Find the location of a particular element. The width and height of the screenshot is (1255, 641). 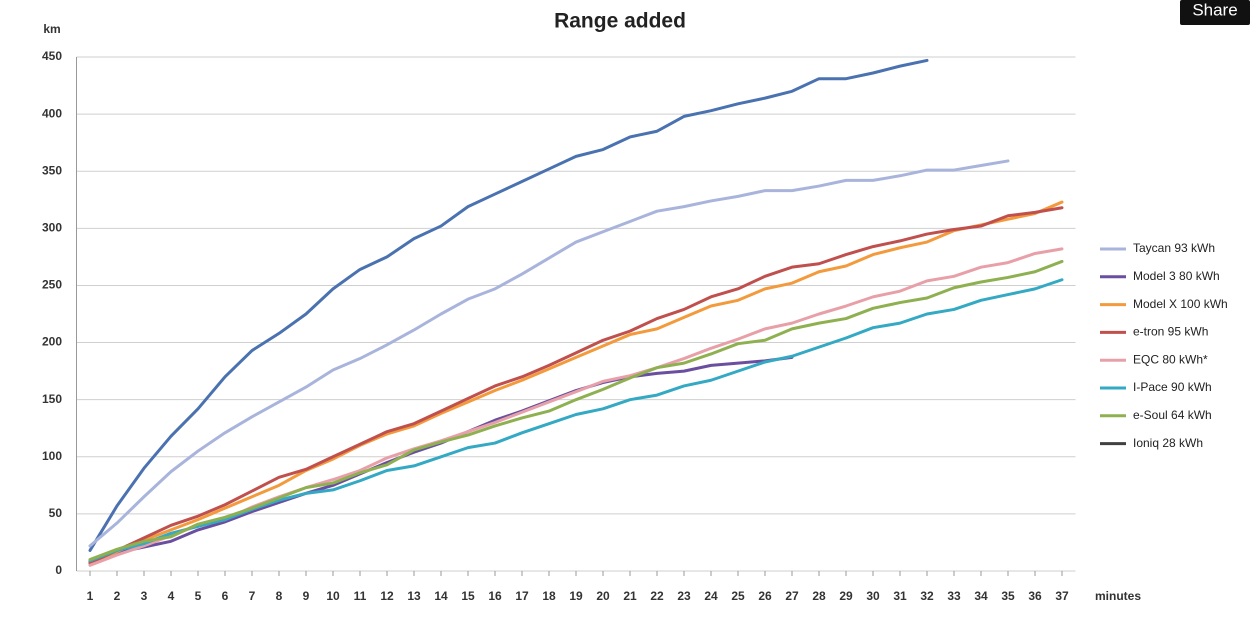

x-tick-label: 25 is located at coordinates (738, 596).